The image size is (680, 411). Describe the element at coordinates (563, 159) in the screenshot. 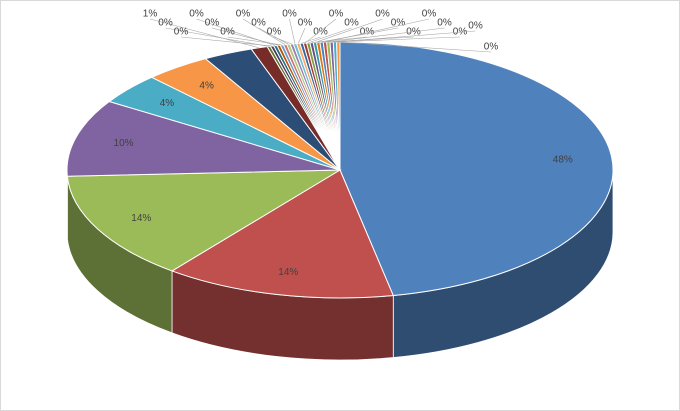

I see `data-label: 48%` at that location.